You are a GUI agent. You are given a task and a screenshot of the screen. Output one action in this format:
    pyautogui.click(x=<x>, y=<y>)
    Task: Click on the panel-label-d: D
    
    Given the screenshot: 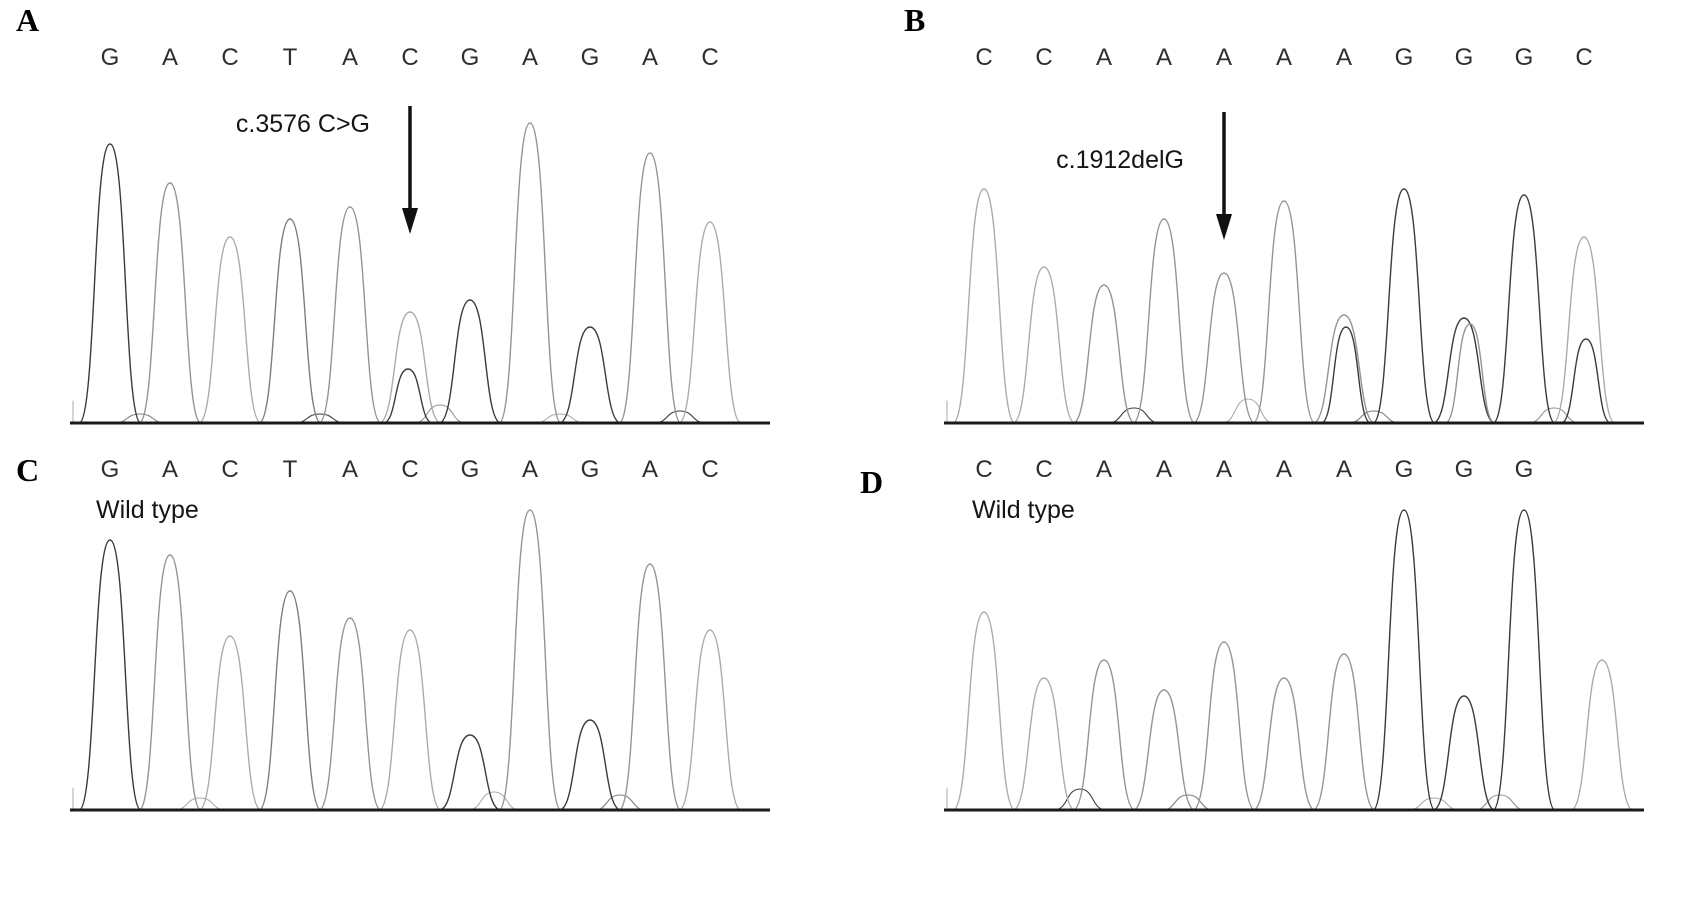 What is the action you would take?
    pyautogui.click(x=872, y=482)
    